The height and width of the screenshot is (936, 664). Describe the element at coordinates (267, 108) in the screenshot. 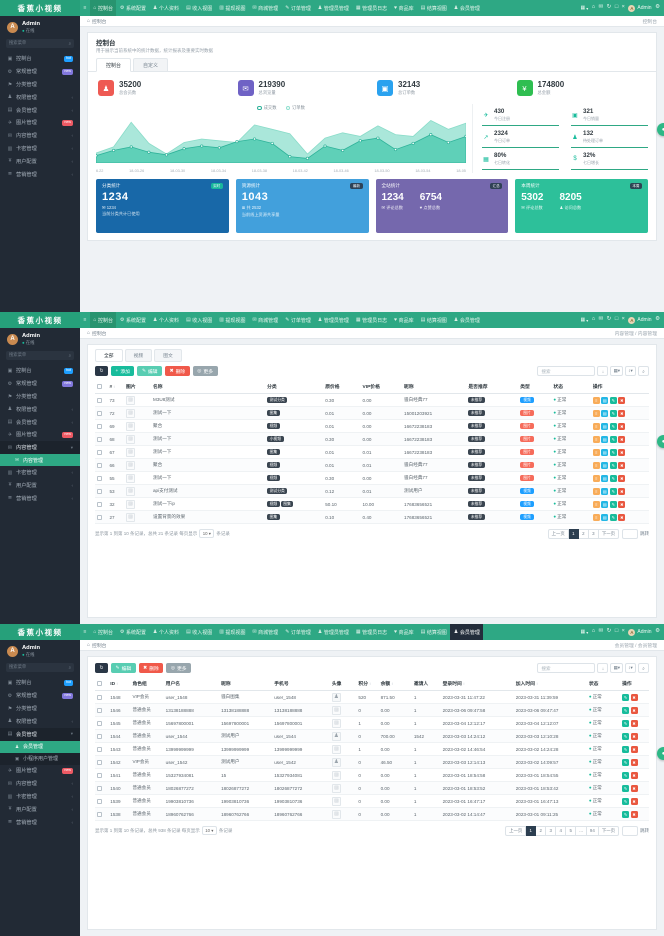

I see `legend-item: 成交数` at that location.